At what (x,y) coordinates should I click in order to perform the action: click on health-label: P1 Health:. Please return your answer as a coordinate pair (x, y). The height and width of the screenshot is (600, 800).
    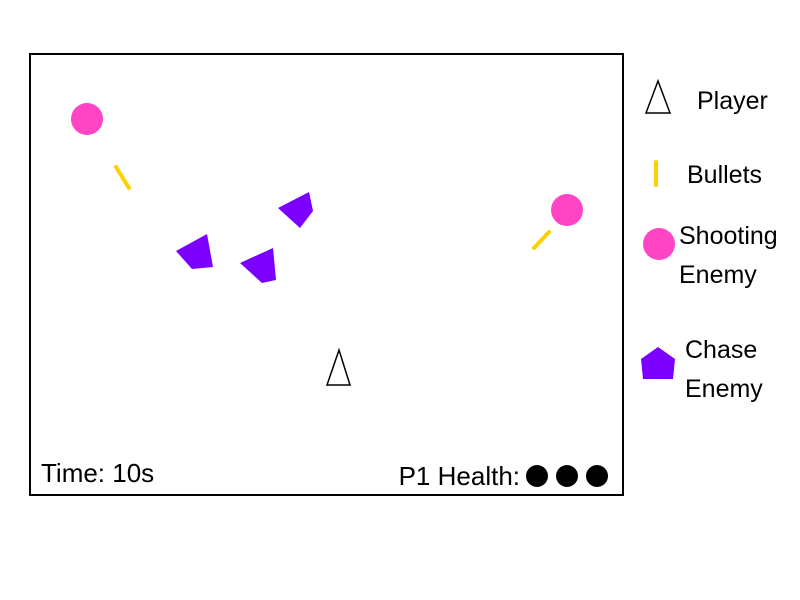
    Looking at the image, I should click on (459, 476).